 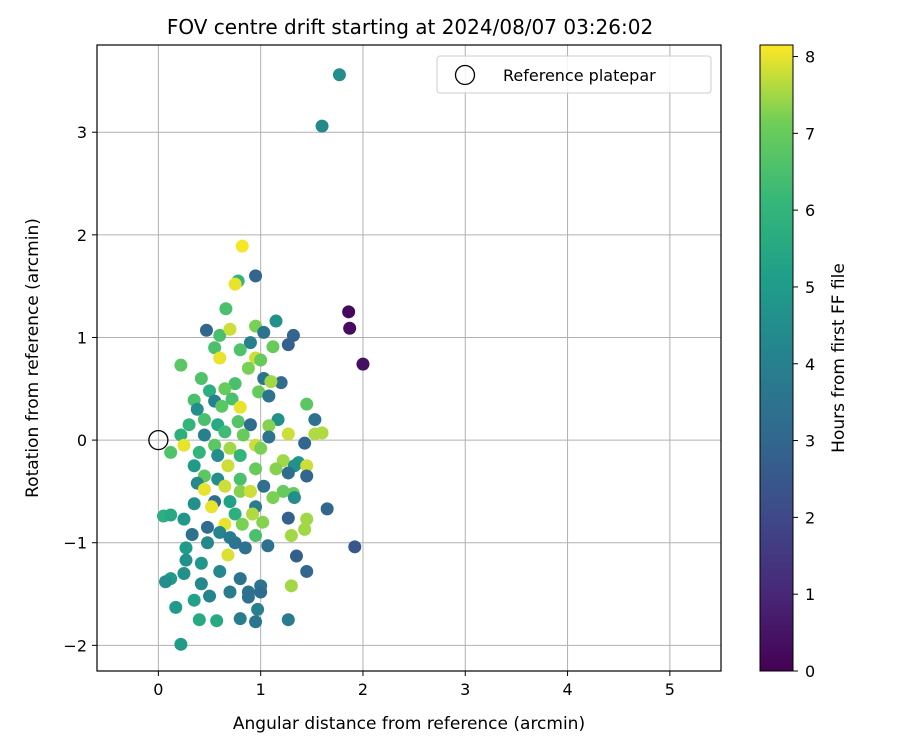 What do you see at coordinates (261, 689) in the screenshot?
I see `x-tick-label: 1` at bounding box center [261, 689].